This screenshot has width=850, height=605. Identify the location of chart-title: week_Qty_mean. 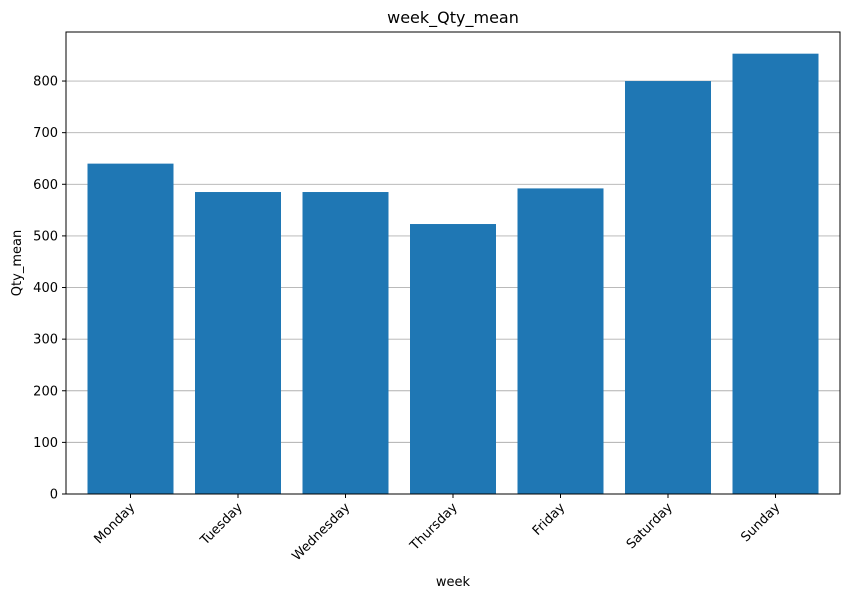
(453, 18).